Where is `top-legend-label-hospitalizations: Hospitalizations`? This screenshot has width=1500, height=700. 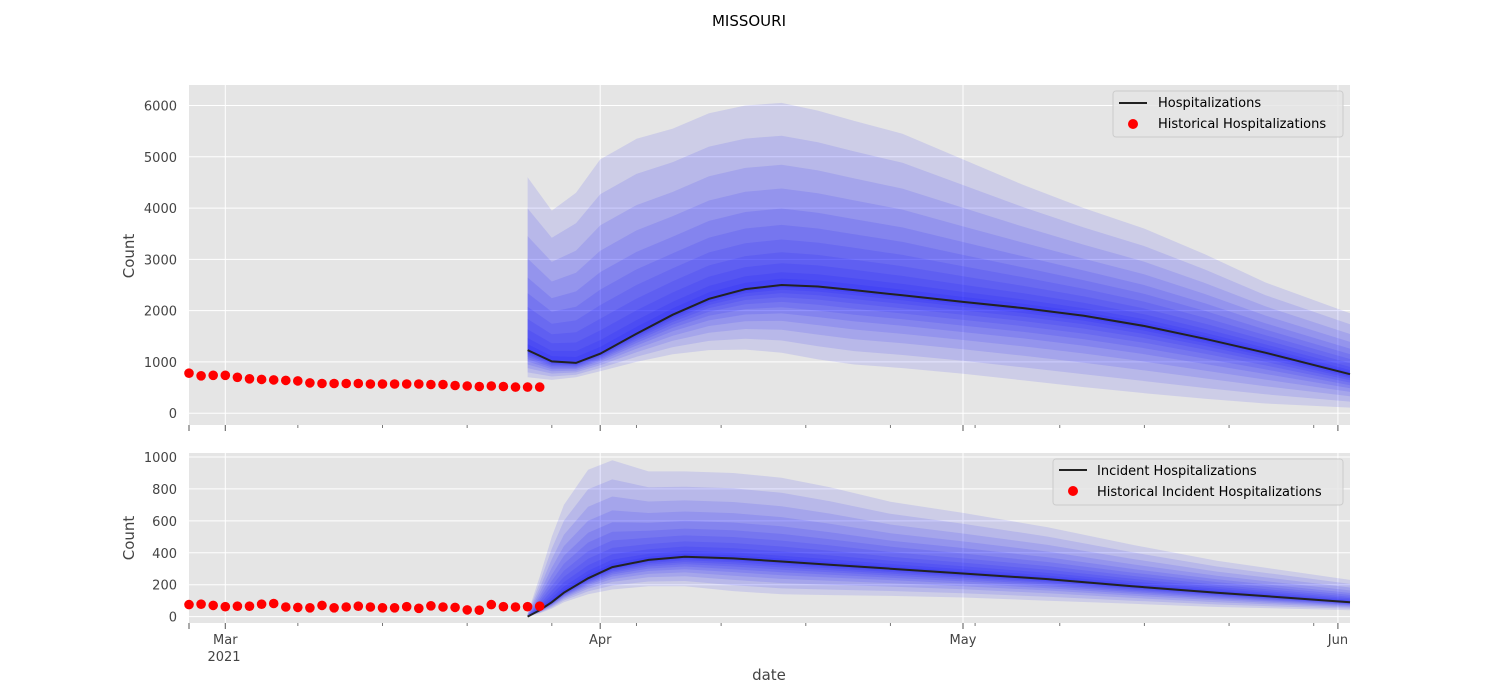 top-legend-label-hospitalizations: Hospitalizations is located at coordinates (1209, 103).